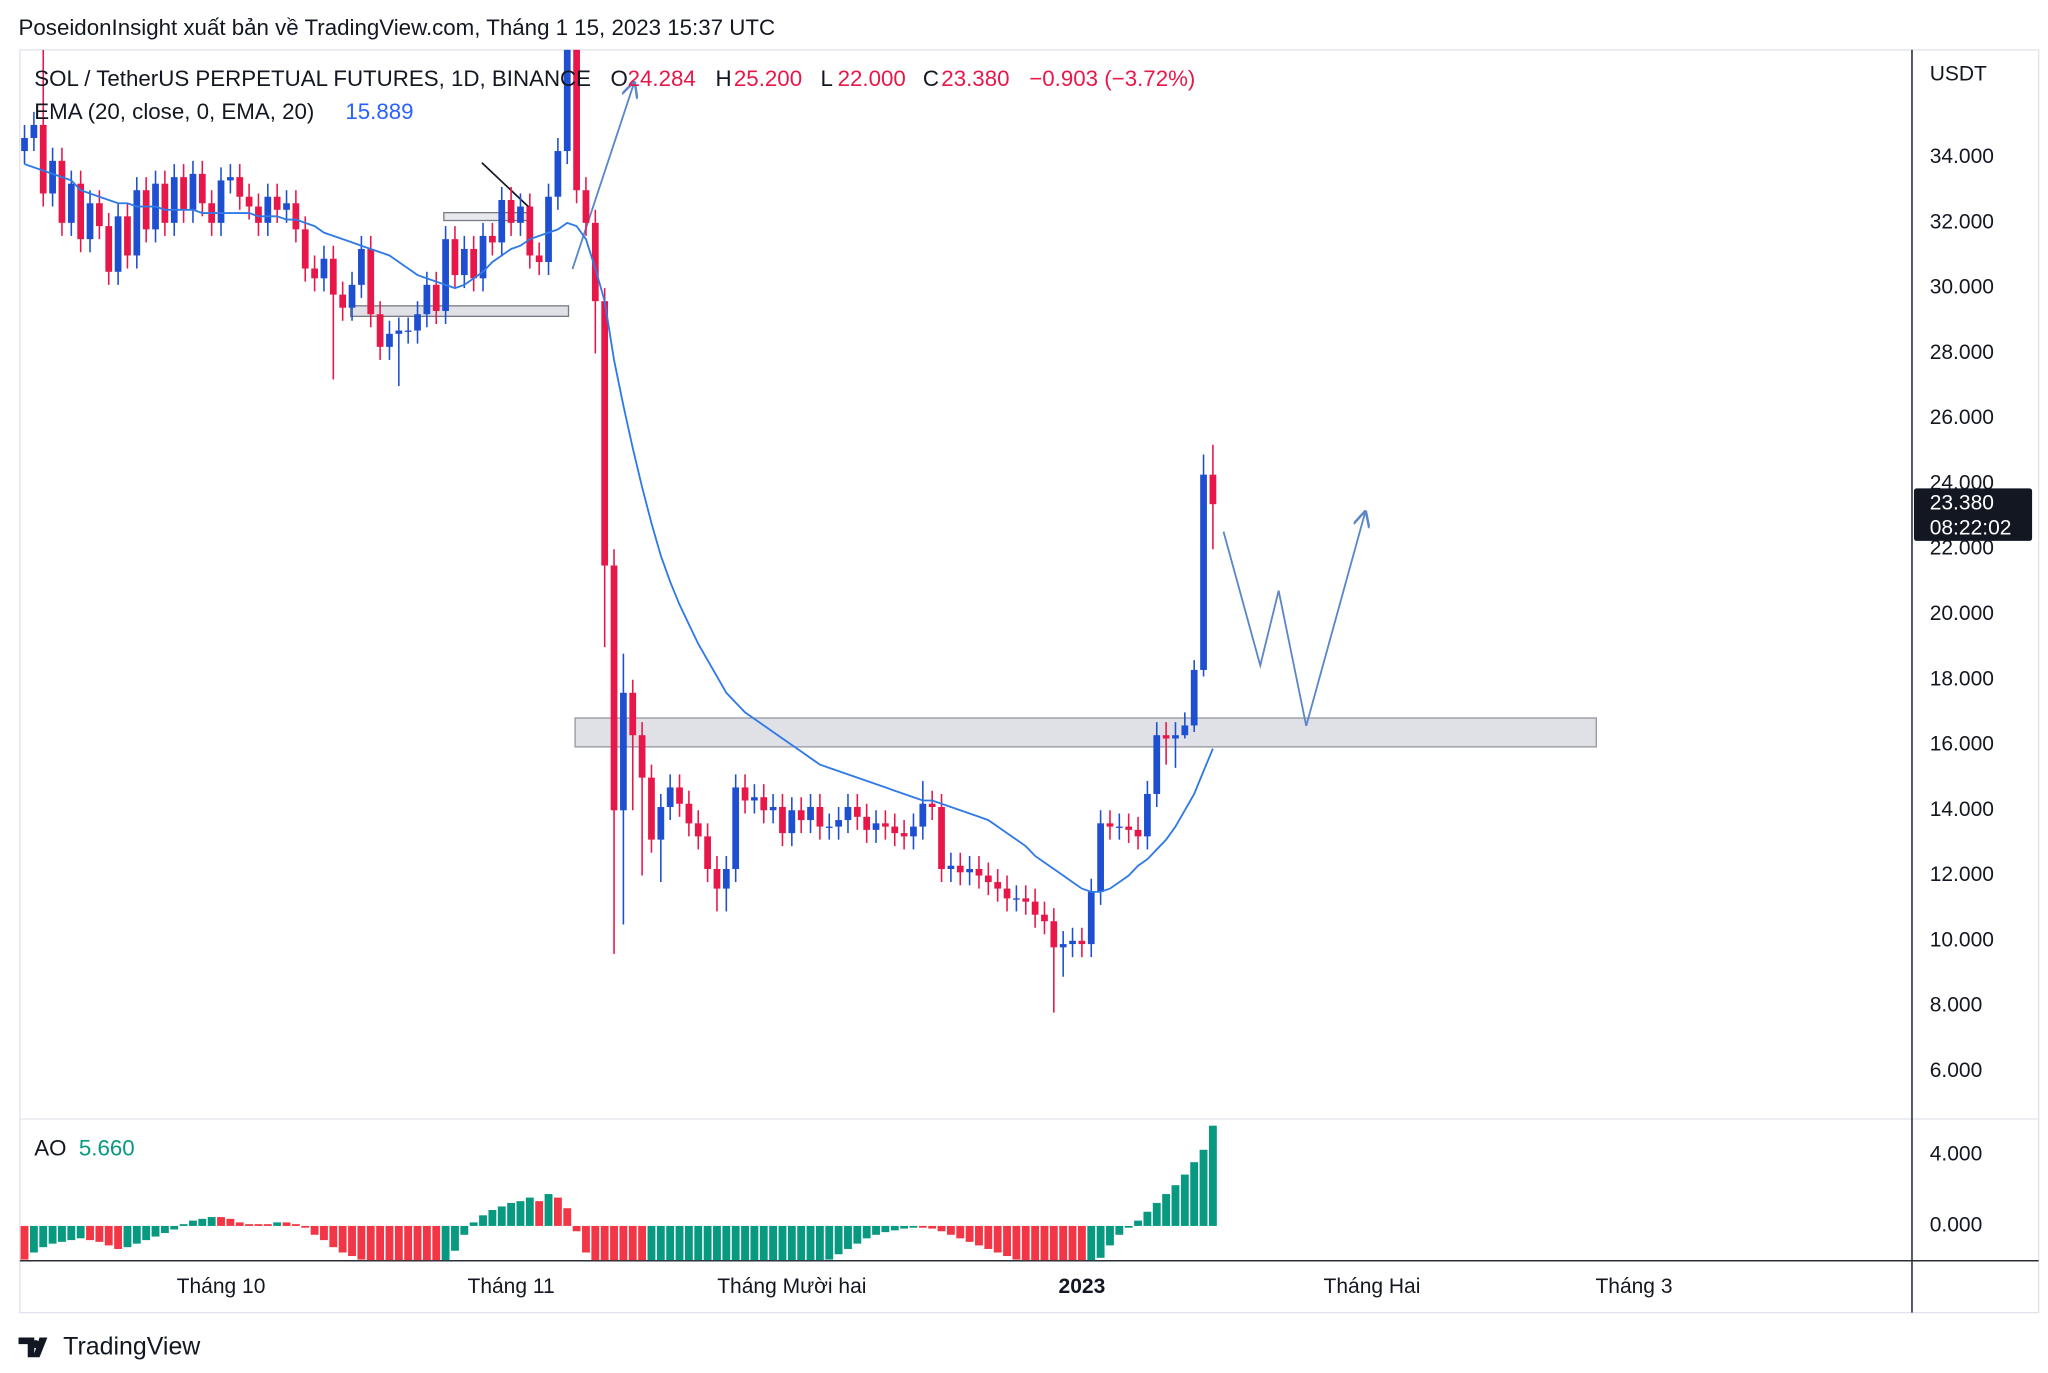 The width and height of the screenshot is (2048, 1373). Describe the element at coordinates (1962, 503) in the screenshot. I see `last-price: 23.380` at that location.